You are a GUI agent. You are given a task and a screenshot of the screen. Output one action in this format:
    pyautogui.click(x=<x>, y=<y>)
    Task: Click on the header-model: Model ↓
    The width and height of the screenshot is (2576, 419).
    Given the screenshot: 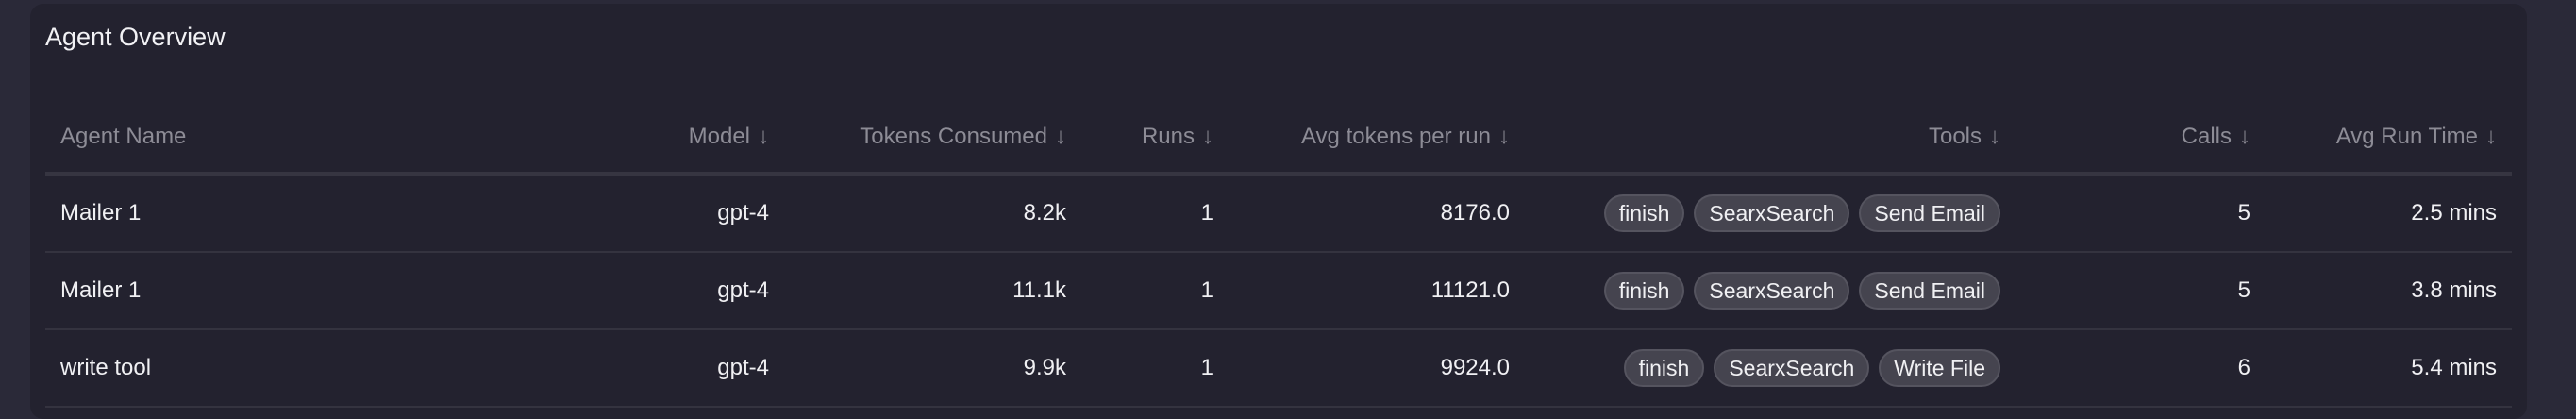 What is the action you would take?
    pyautogui.click(x=665, y=139)
    